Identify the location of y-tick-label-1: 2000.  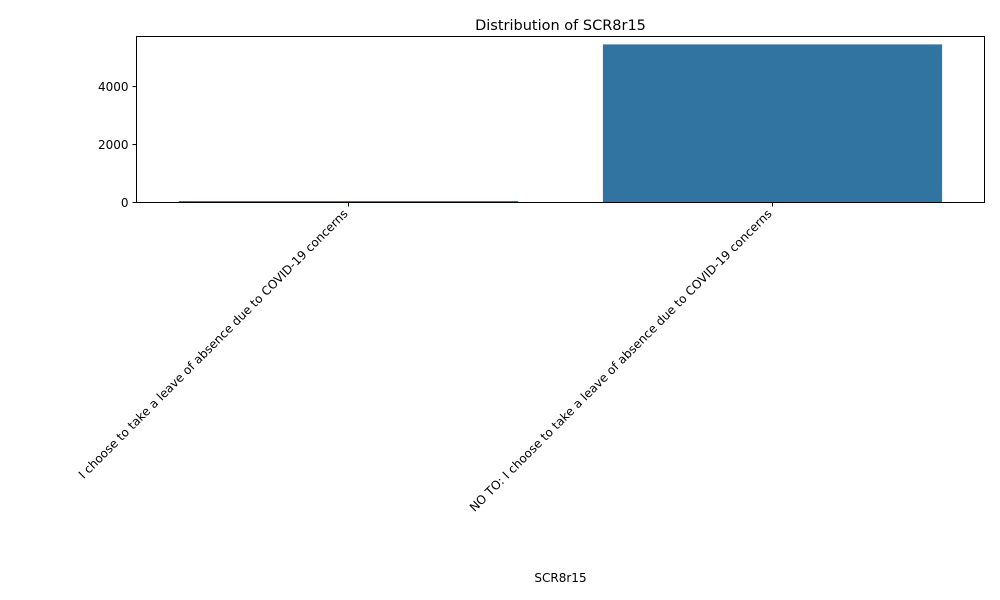
(113, 145).